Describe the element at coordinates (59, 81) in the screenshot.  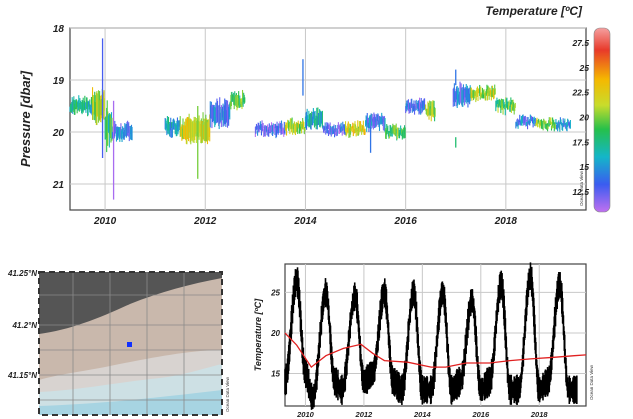
I see `y-tick-label: 19` at that location.